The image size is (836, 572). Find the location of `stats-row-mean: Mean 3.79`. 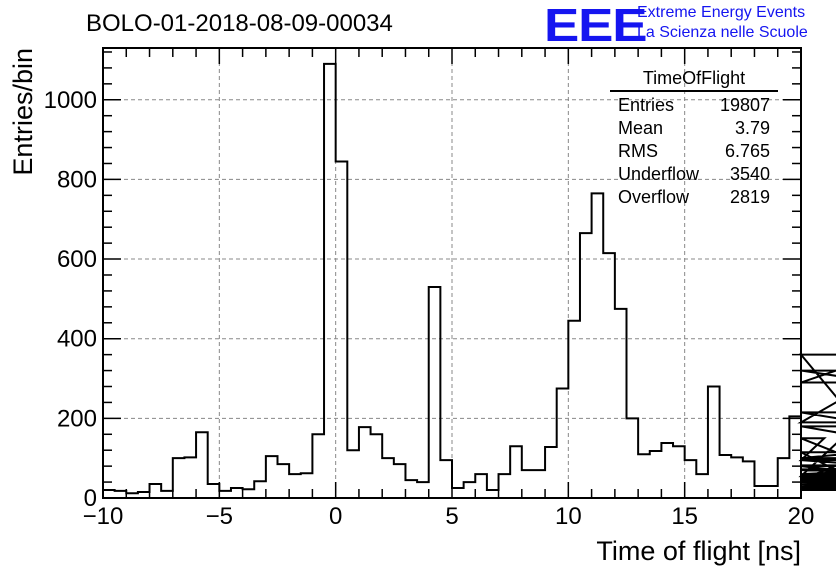

stats-row-mean: Mean 3.79 is located at coordinates (694, 128).